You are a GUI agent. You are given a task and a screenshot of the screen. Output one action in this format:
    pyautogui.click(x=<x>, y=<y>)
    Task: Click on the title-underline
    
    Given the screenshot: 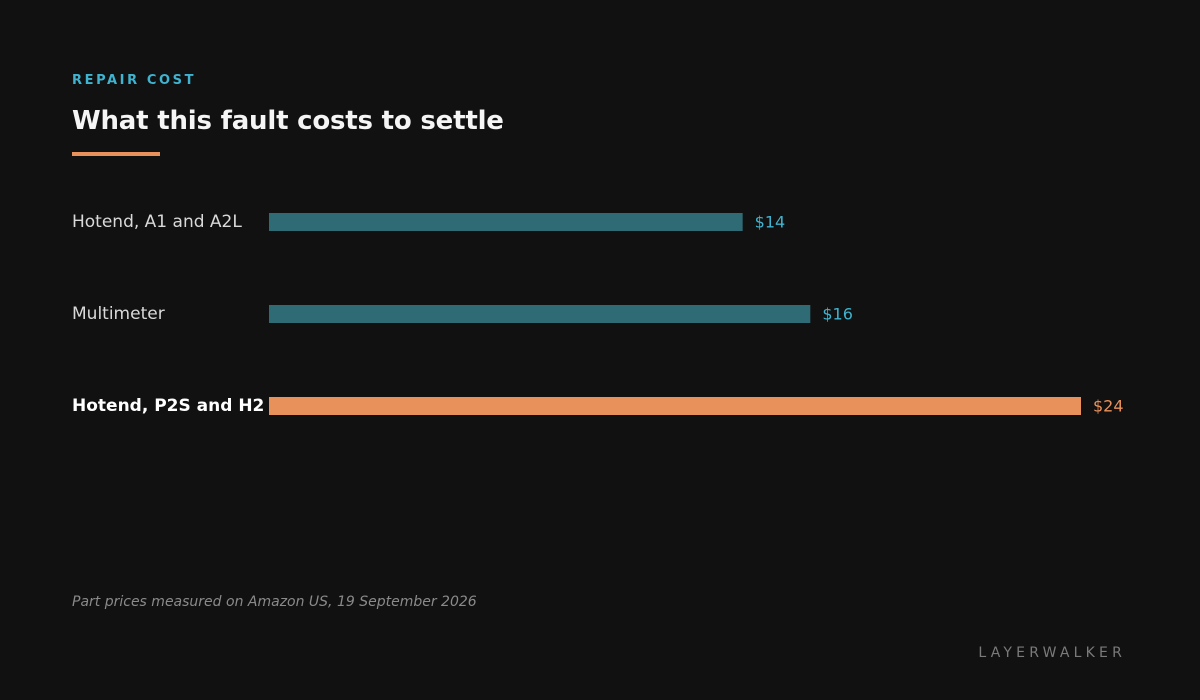 What is the action you would take?
    pyautogui.click(x=116, y=154)
    